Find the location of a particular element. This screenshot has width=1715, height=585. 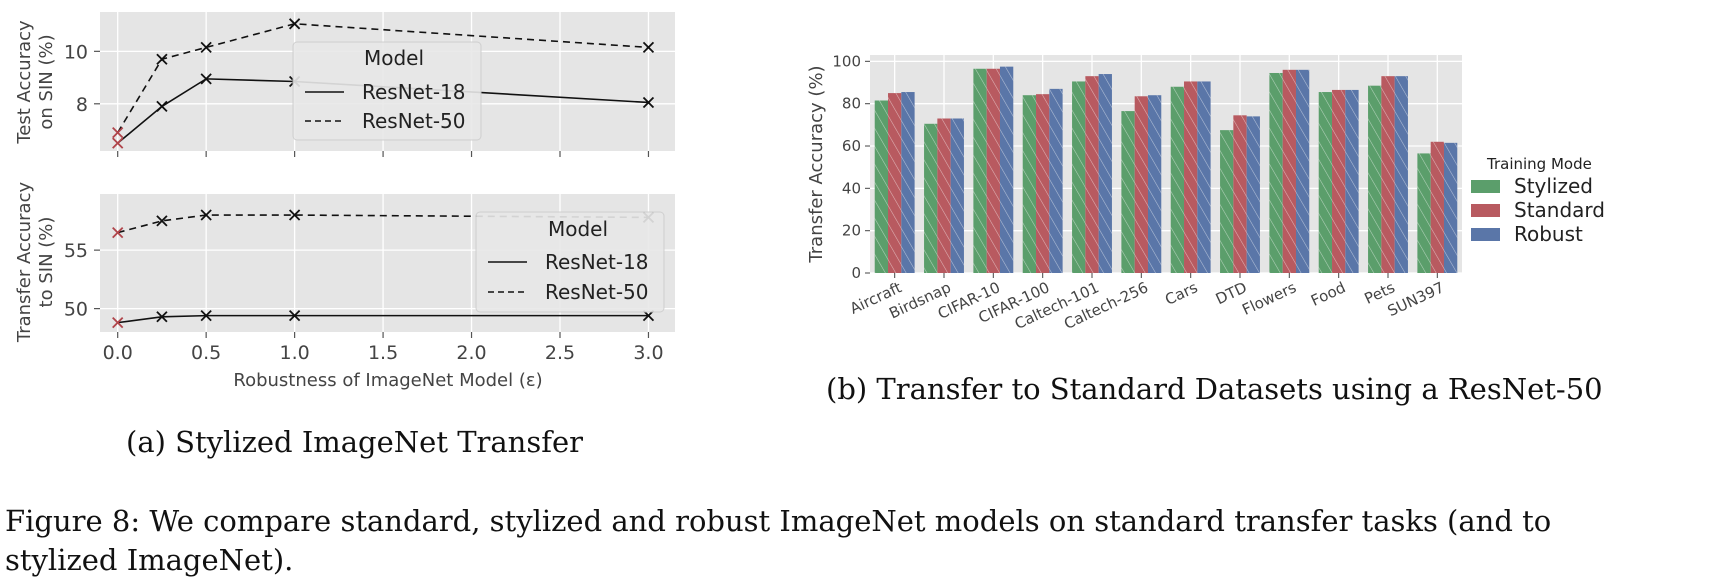

legend-swatch-robust is located at coordinates (1485, 234).